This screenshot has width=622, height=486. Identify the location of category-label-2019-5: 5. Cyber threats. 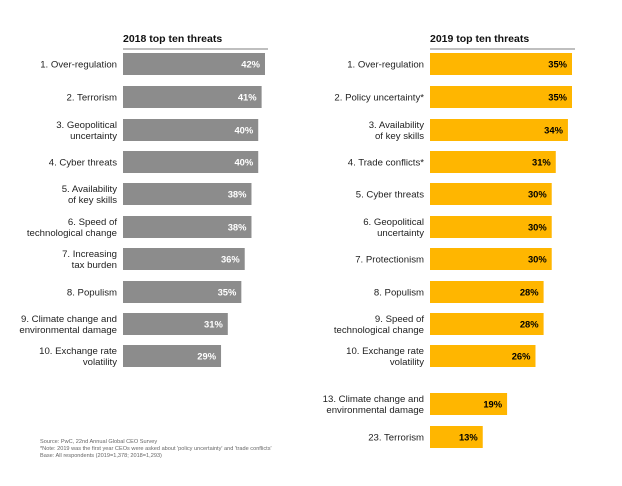
(390, 195).